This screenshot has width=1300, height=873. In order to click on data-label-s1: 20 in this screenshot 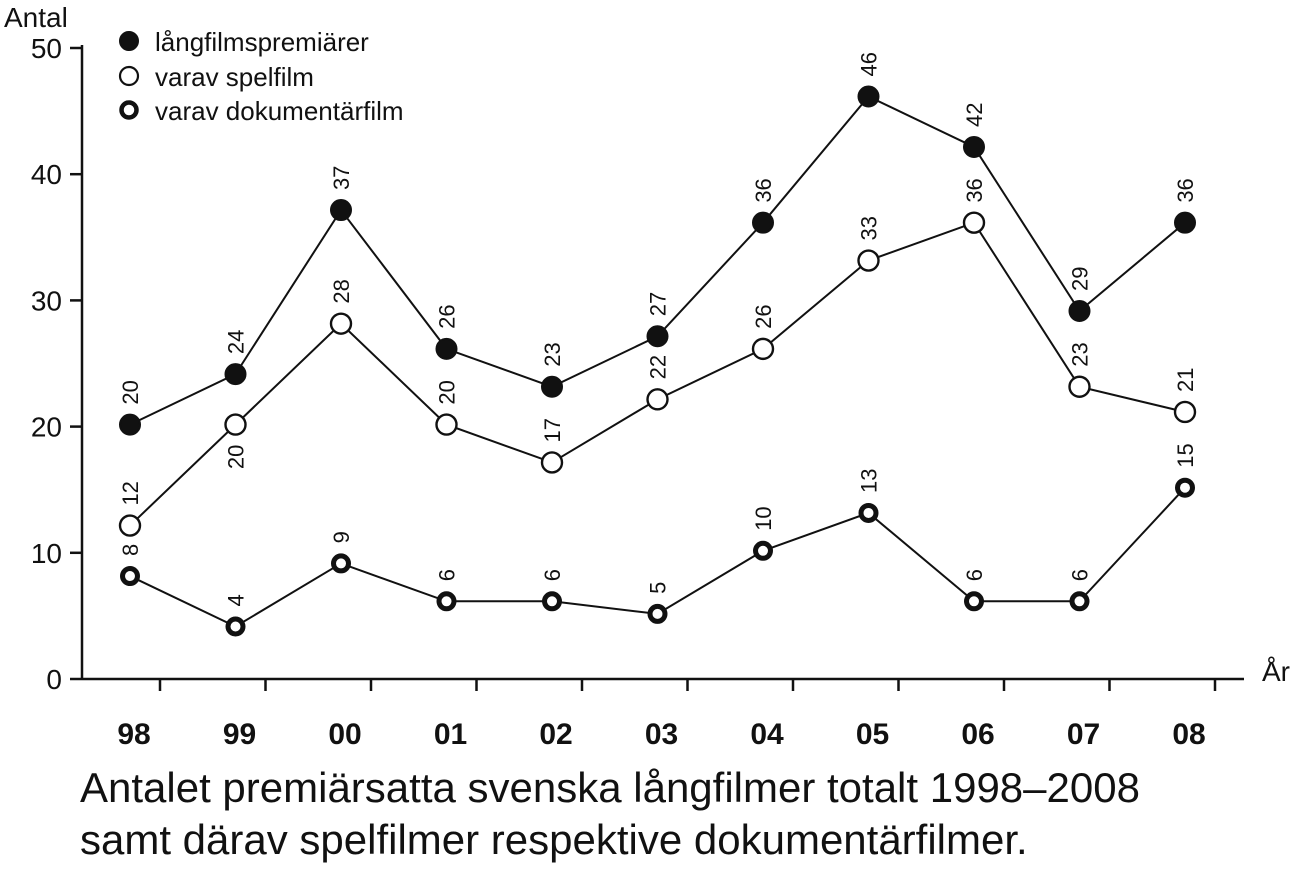, I will do `click(130, 392)`.